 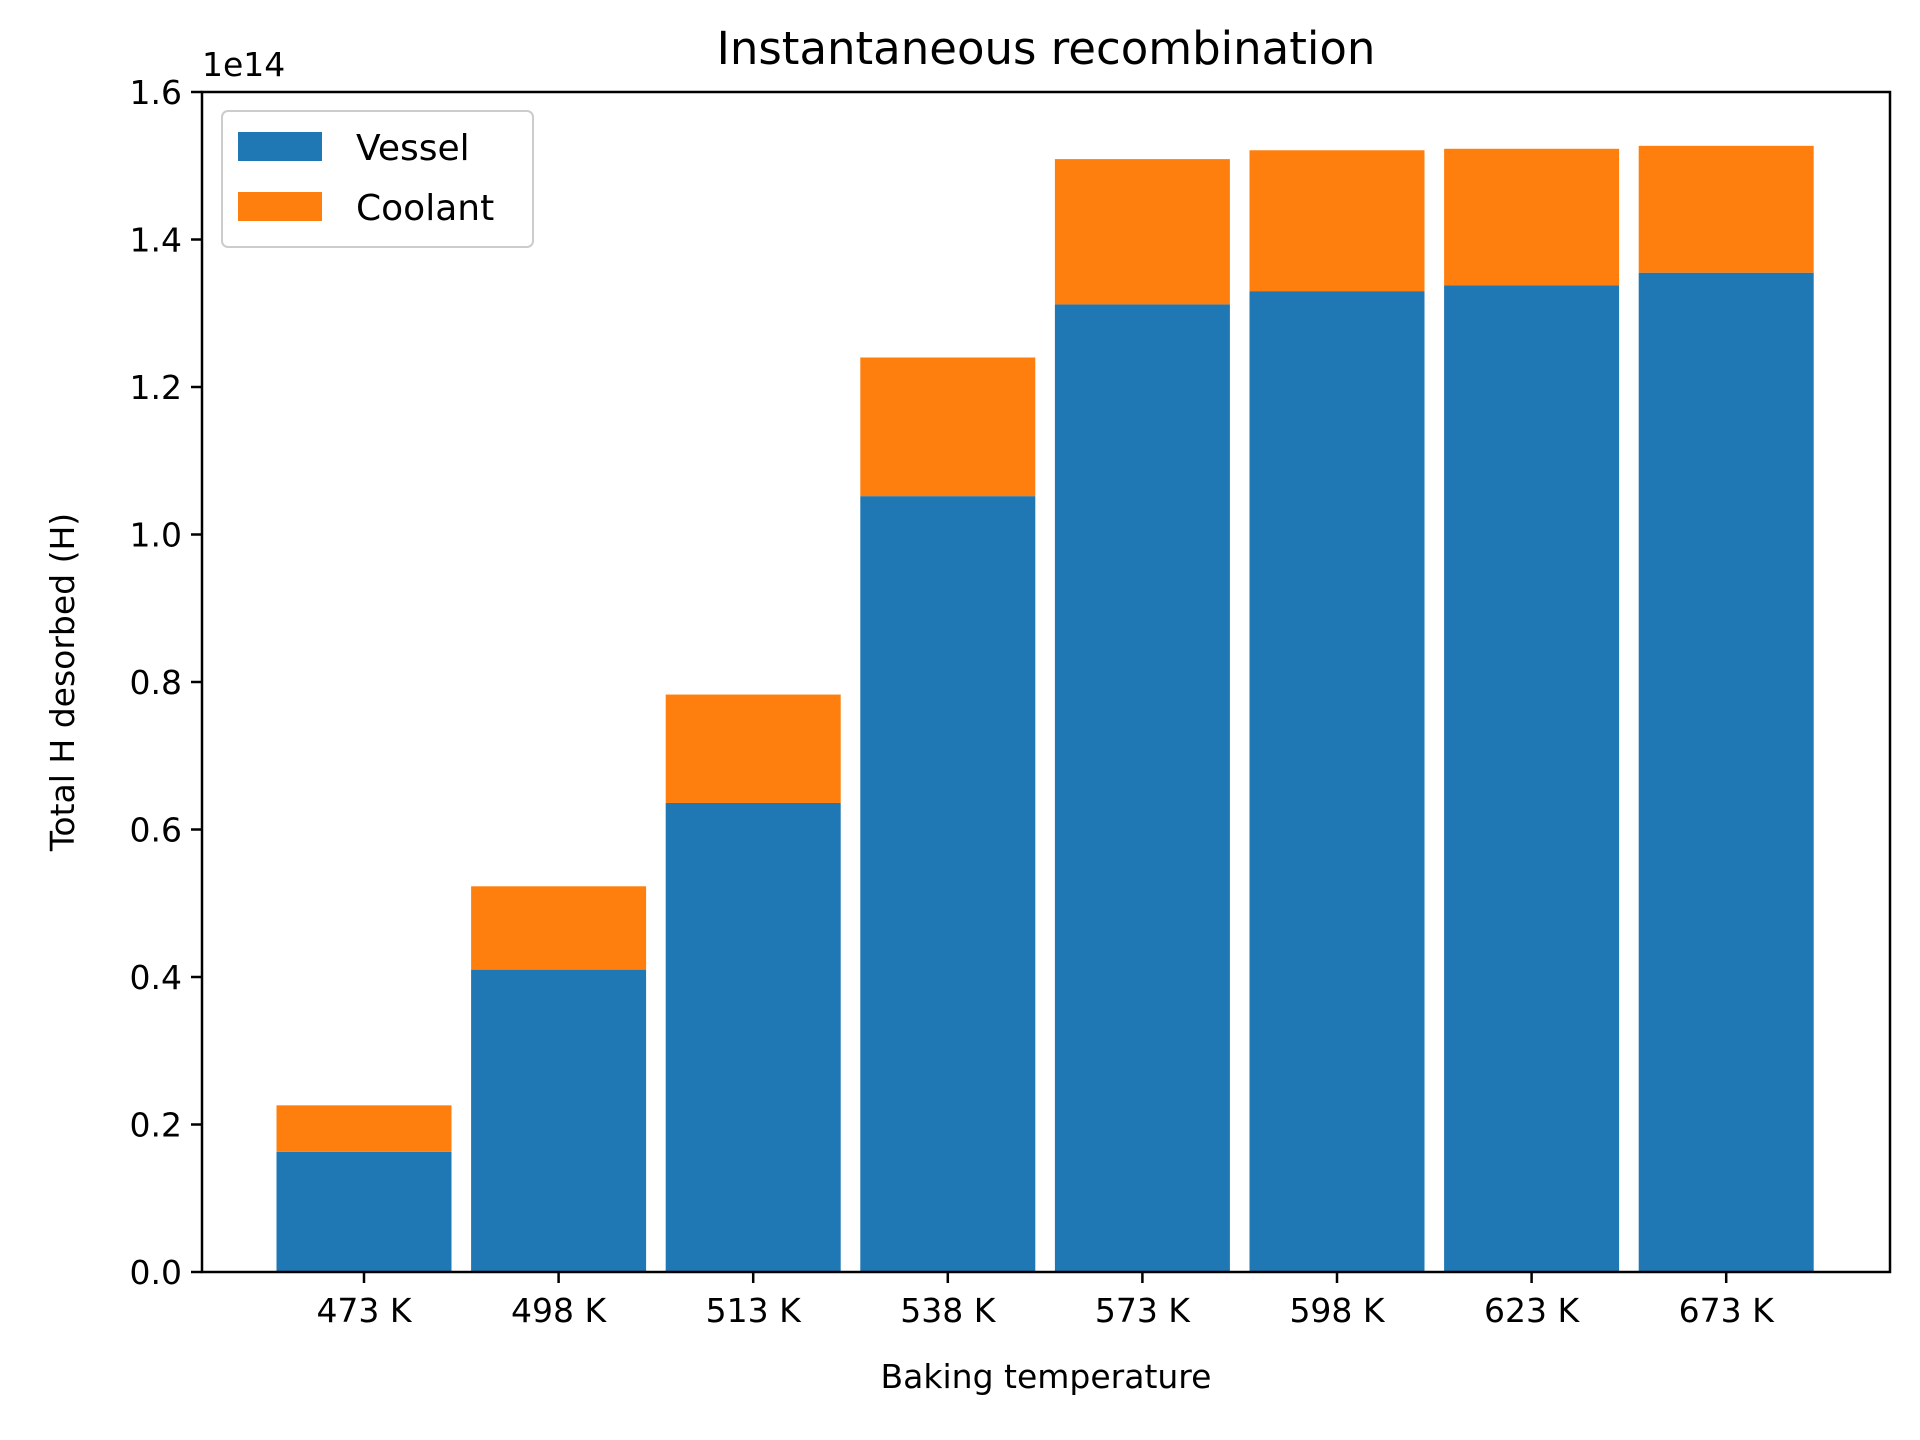 I want to click on y-axis: 0.0 0.2 0.4 0.6 0.8 1.0 1.2 1.4 1.6, so click(x=166, y=682).